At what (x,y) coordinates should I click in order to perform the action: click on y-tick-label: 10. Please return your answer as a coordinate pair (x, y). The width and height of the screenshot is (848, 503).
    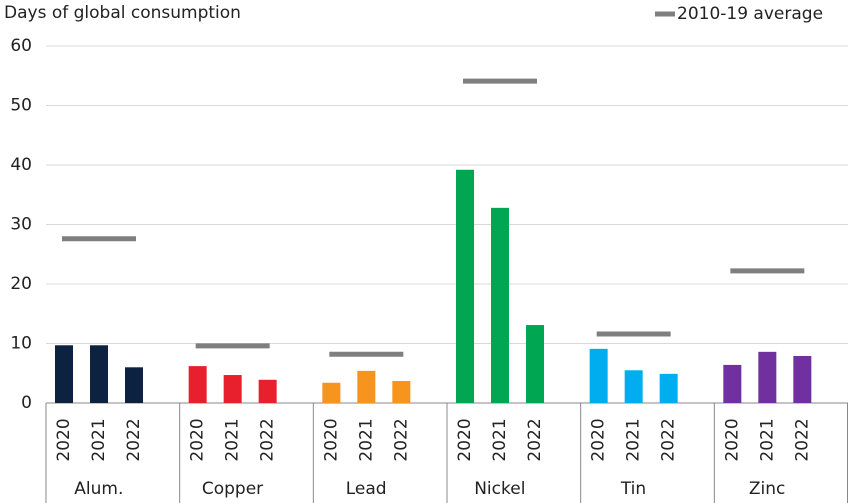
    Looking at the image, I should click on (21, 344).